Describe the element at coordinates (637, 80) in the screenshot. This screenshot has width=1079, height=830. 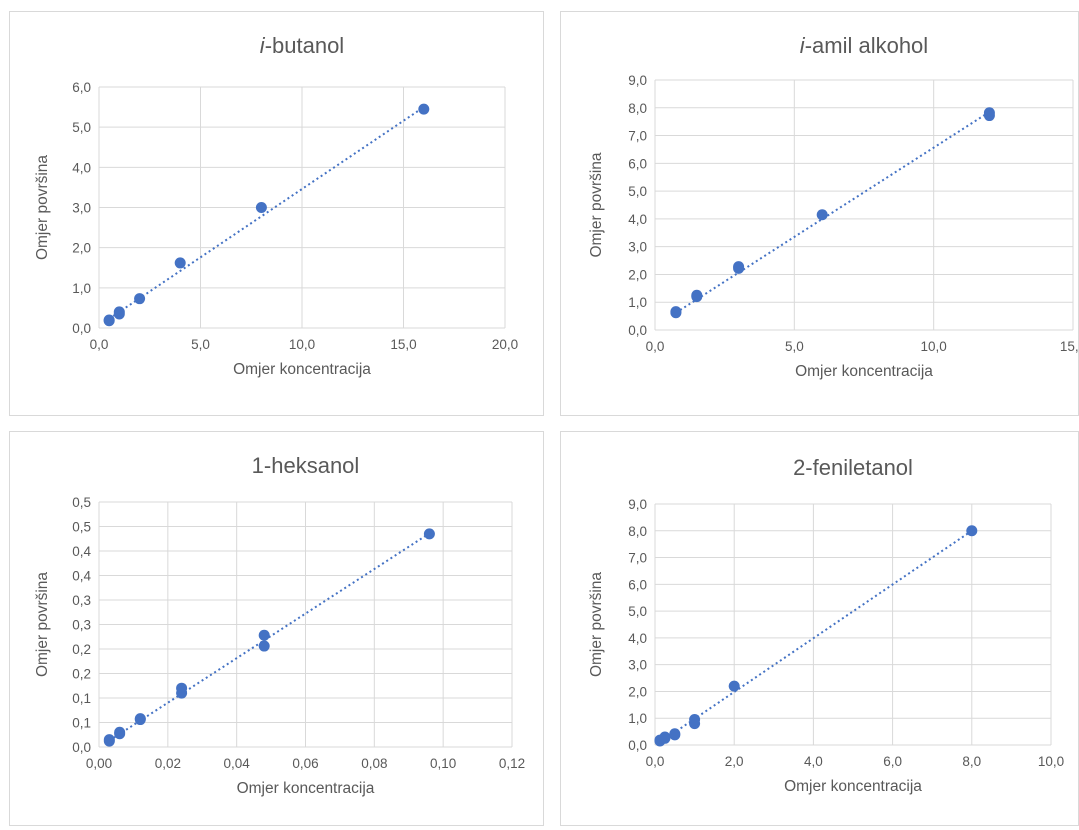
I see `y-tick-label: 9,0` at that location.